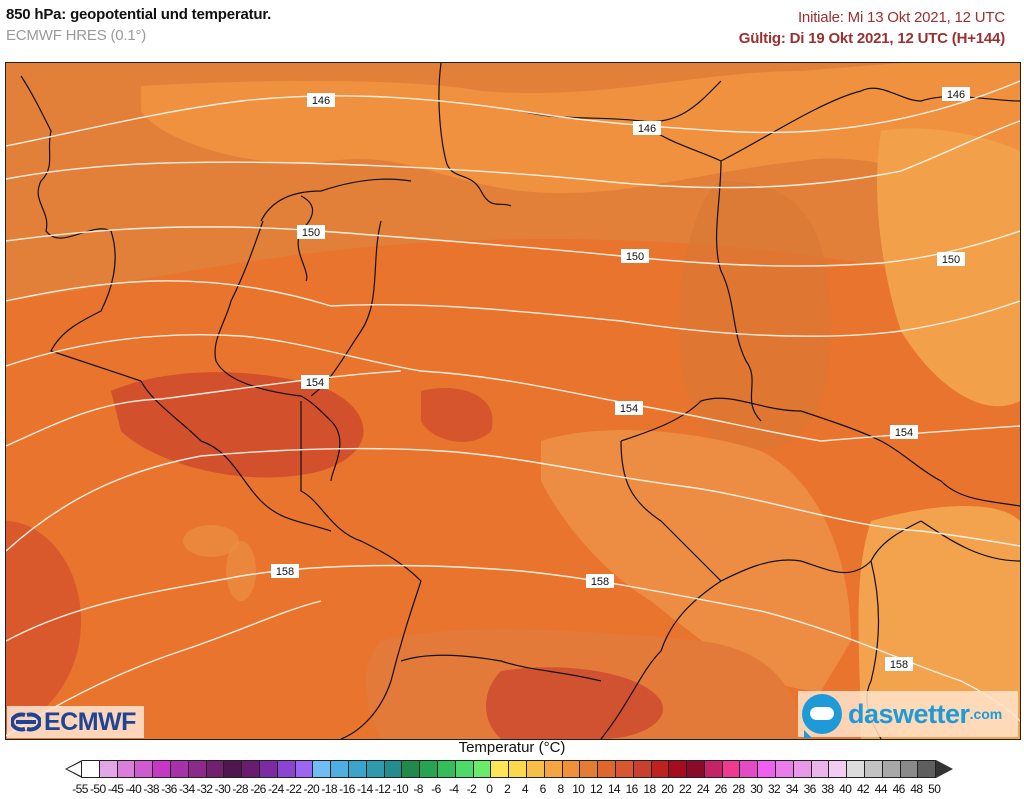 The width and height of the screenshot is (1024, 799). What do you see at coordinates (151, 789) in the screenshot?
I see `colorbar-tick-label: -38` at bounding box center [151, 789].